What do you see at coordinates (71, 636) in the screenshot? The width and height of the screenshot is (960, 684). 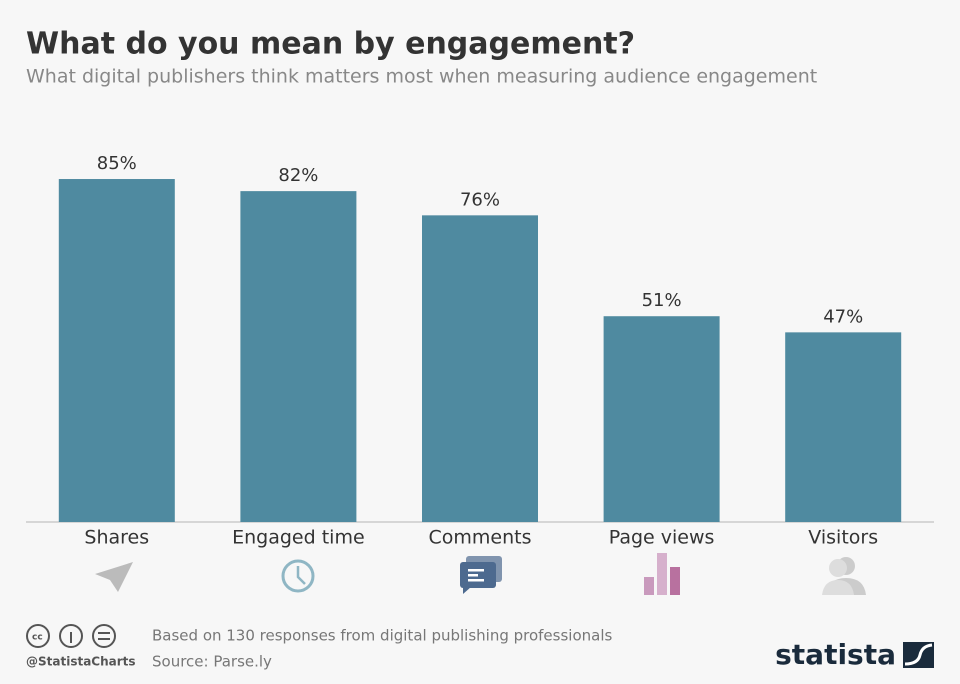 I see `cc-icons` at bounding box center [71, 636].